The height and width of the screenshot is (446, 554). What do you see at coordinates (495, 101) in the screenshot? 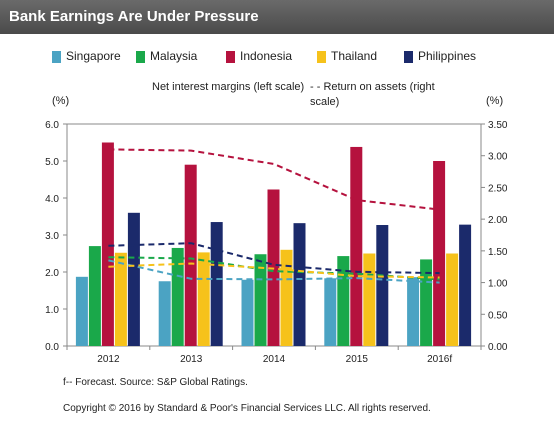
I see `right-axis-unit: (%)` at bounding box center [495, 101].